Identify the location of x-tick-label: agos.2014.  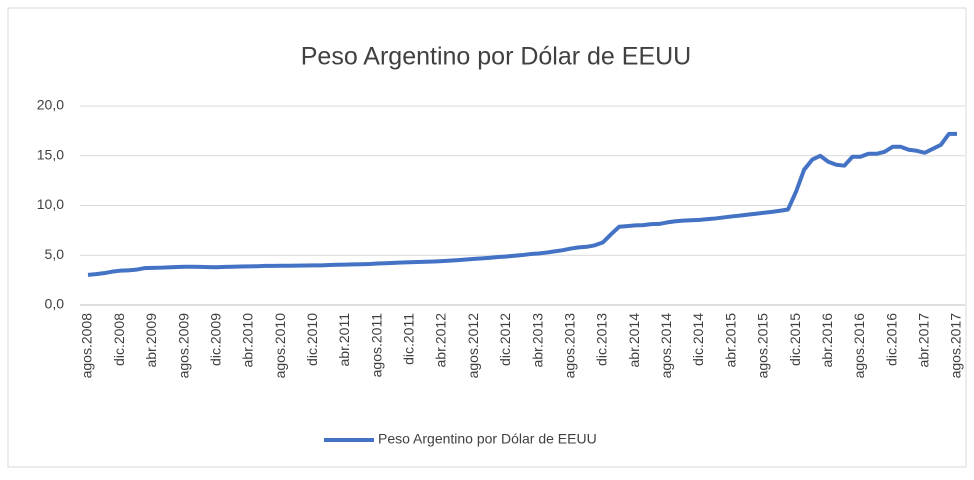
(666, 346).